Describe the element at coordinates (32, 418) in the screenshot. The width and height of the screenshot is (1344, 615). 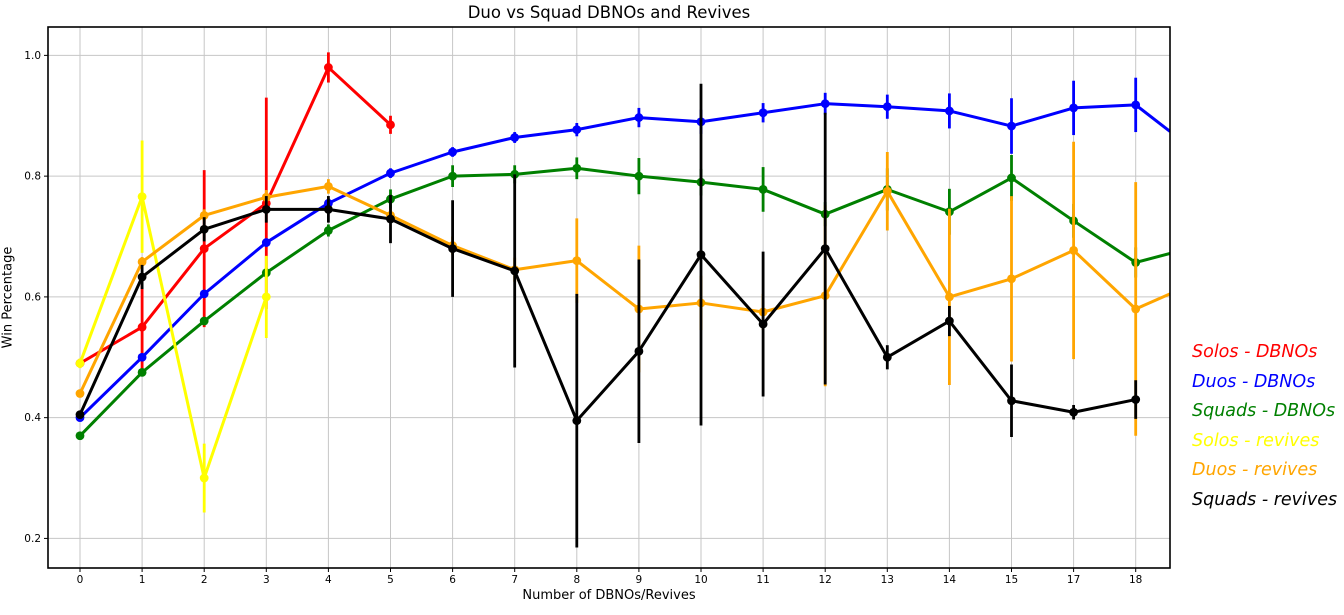
I see `y-tick-label: 0.4` at that location.